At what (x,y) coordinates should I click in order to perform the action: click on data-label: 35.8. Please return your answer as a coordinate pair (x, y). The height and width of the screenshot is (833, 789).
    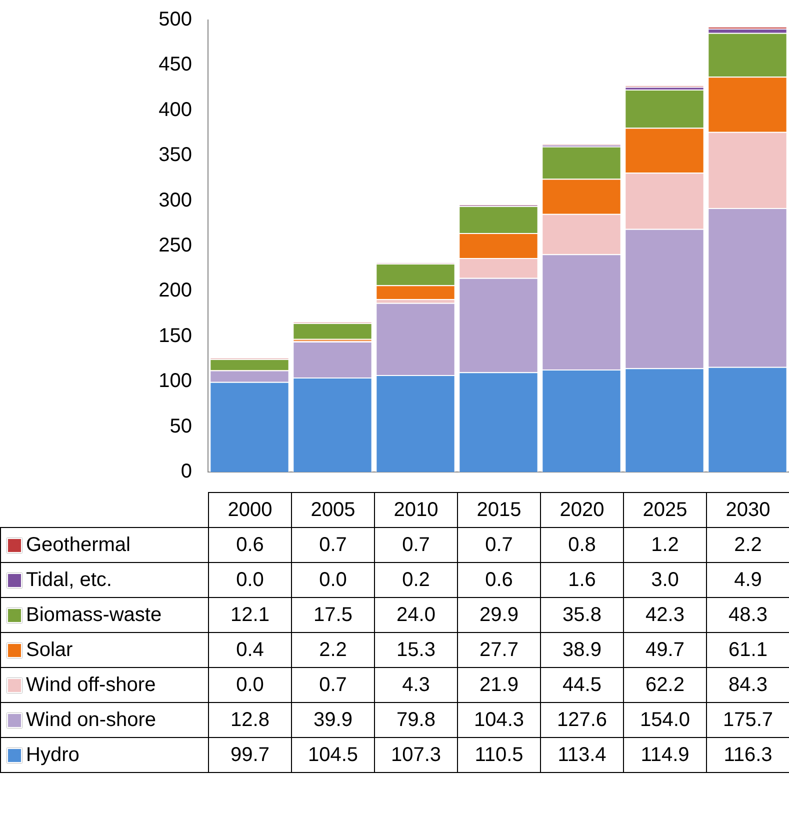
    Looking at the image, I should click on (582, 615).